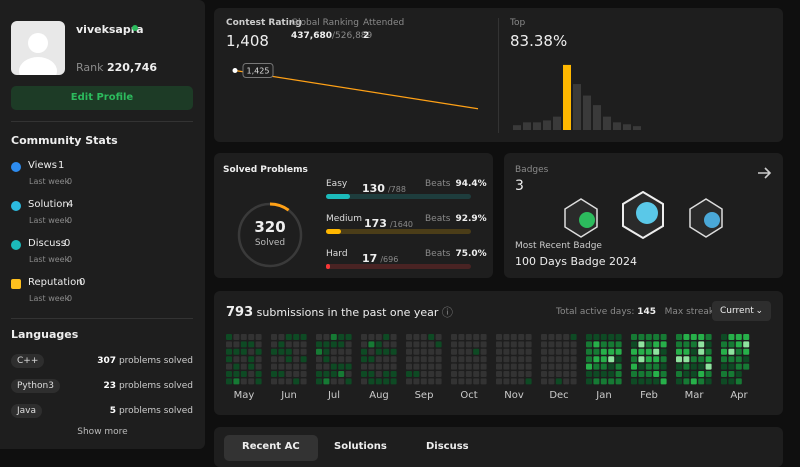  Describe the element at coordinates (70, 298) in the screenshot. I see `stat-sub-value: 0` at that location.